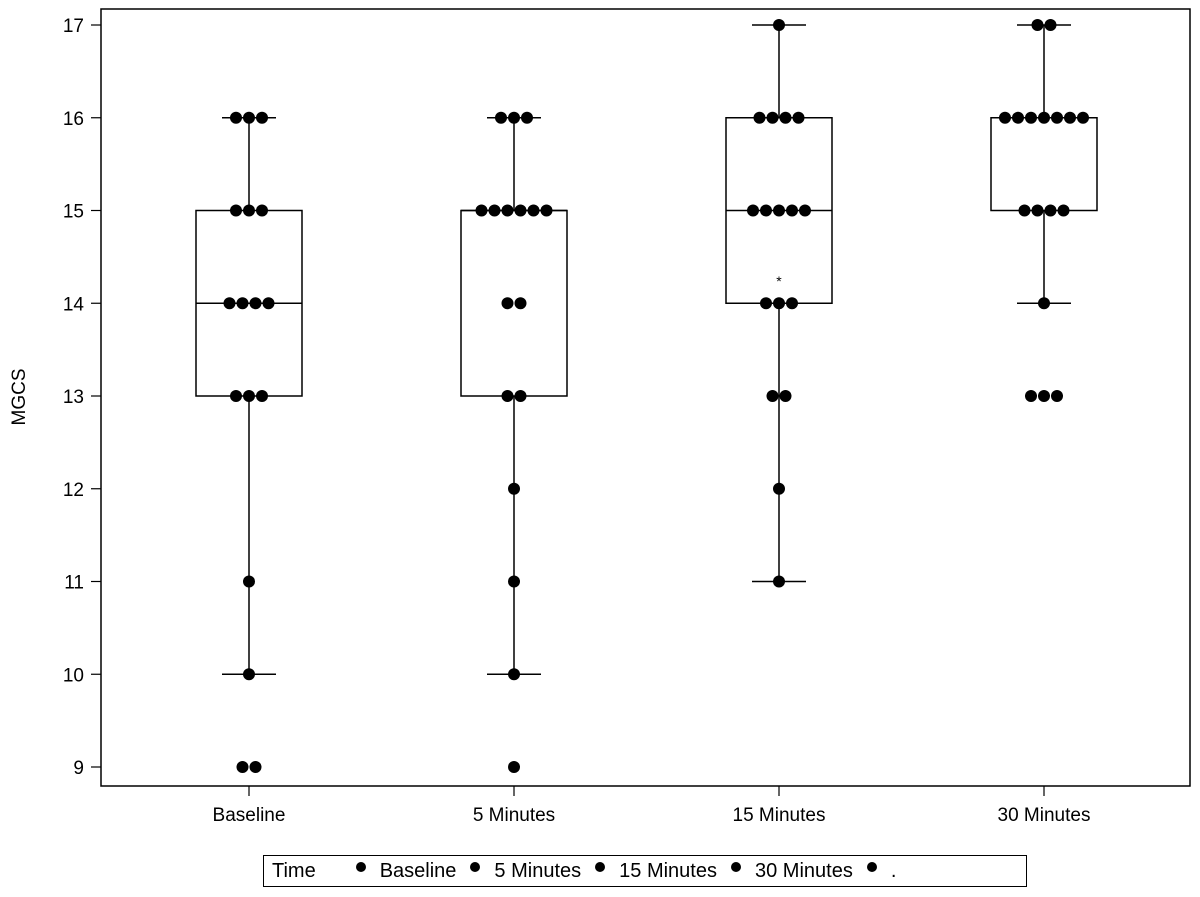  I want to click on legend-entry: 30 Minutes, so click(791, 871).